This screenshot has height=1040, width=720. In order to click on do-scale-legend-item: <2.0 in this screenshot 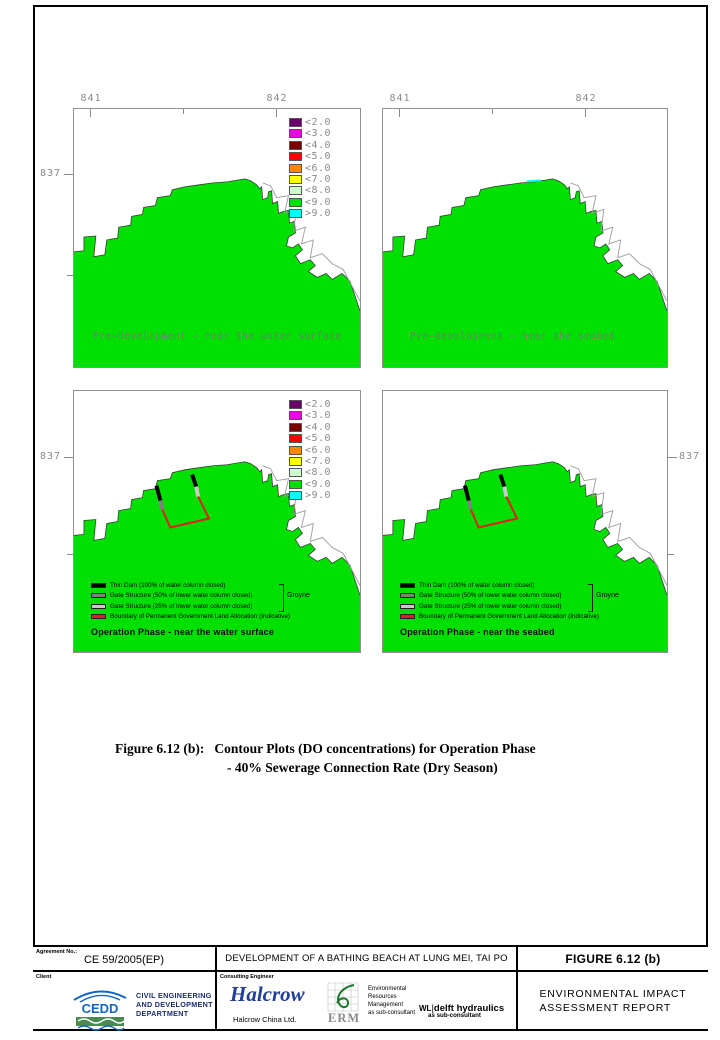, I will do `click(310, 122)`.